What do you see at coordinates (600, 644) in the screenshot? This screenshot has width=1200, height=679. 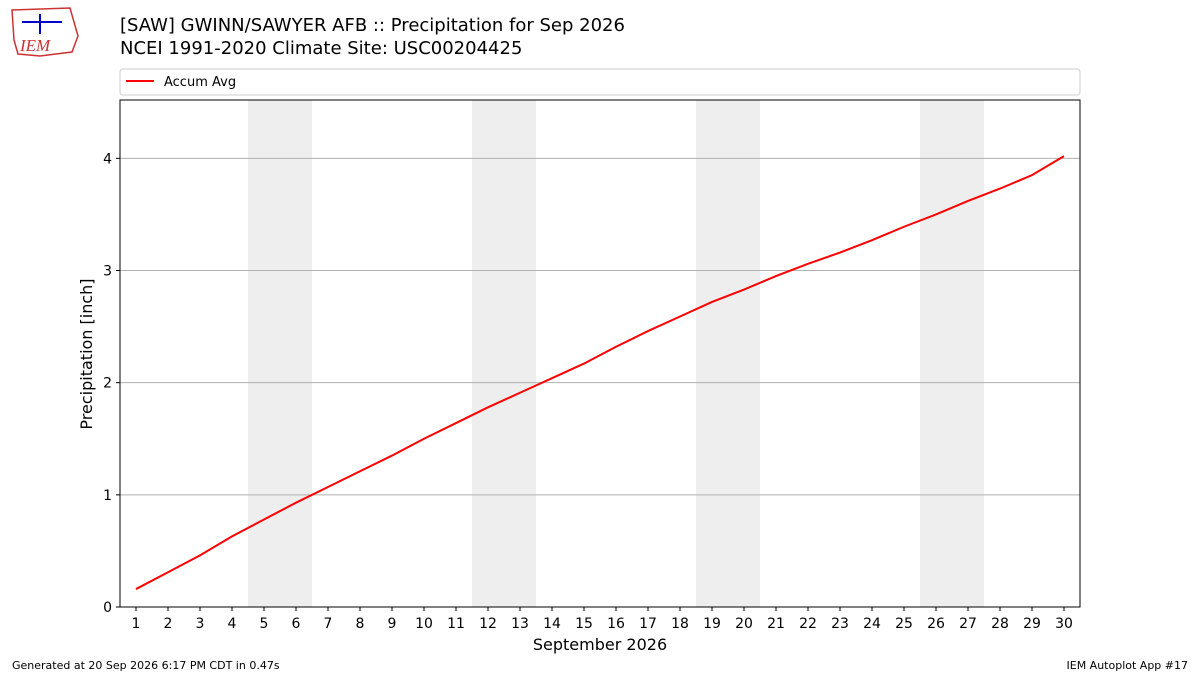 I see `x-axis-label: September 2026` at bounding box center [600, 644].